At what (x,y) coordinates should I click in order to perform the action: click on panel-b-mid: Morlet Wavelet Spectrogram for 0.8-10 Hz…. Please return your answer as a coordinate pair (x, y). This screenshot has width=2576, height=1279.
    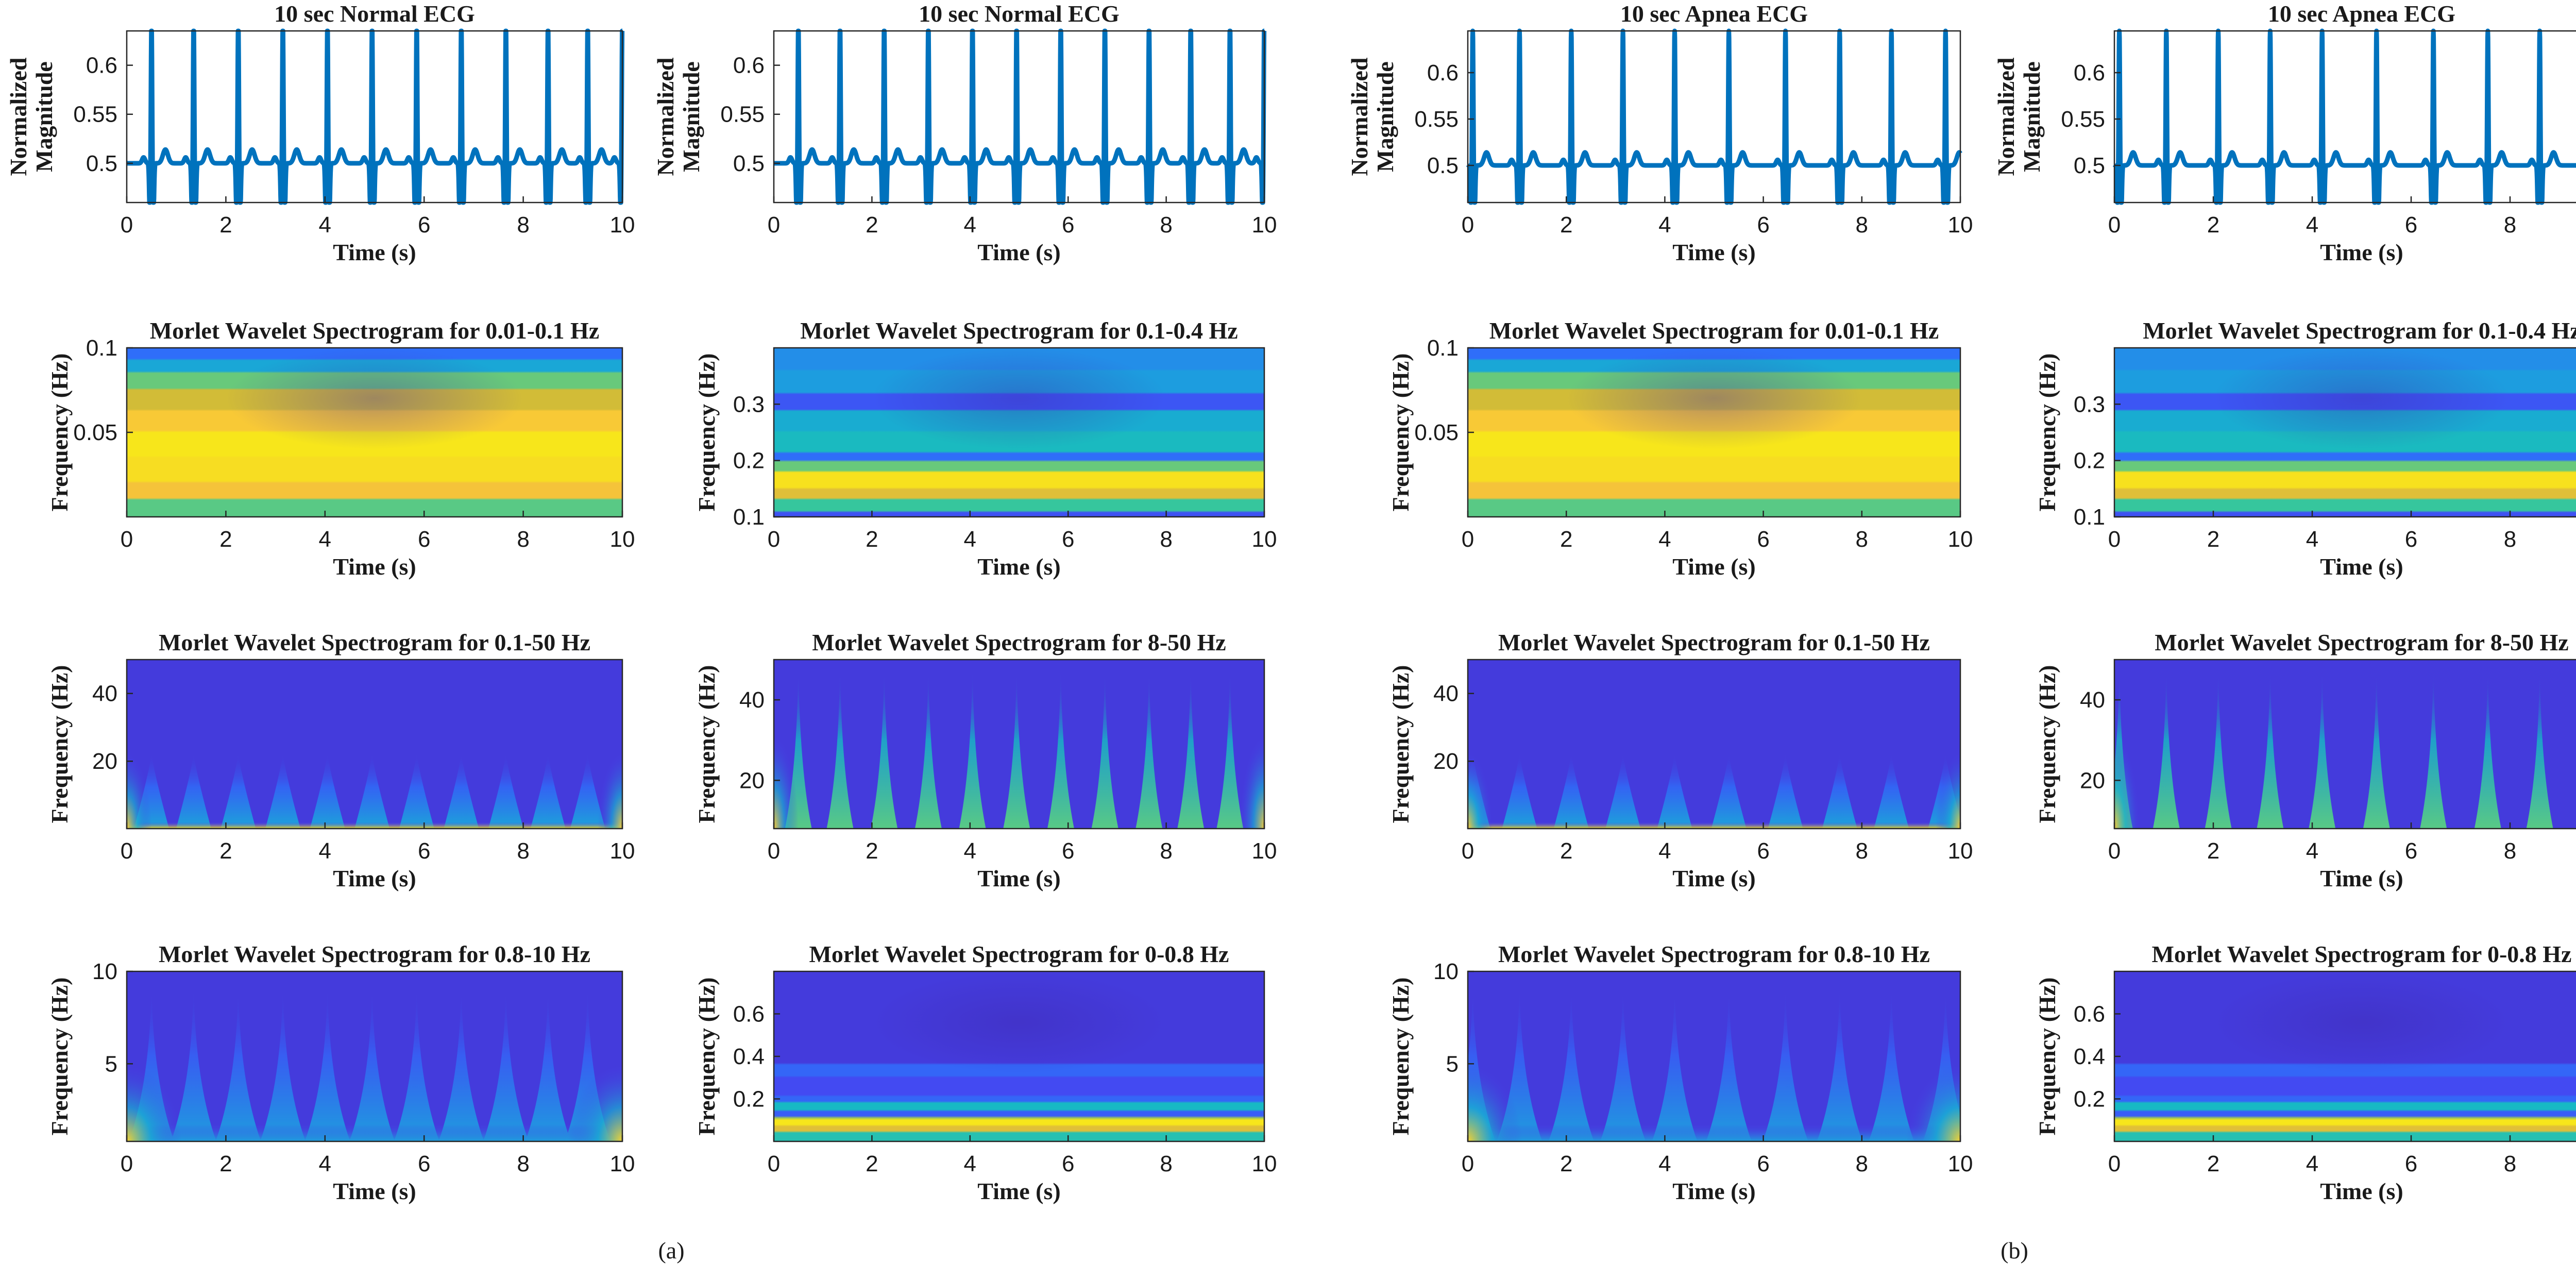
    Looking at the image, I should click on (1680, 1072).